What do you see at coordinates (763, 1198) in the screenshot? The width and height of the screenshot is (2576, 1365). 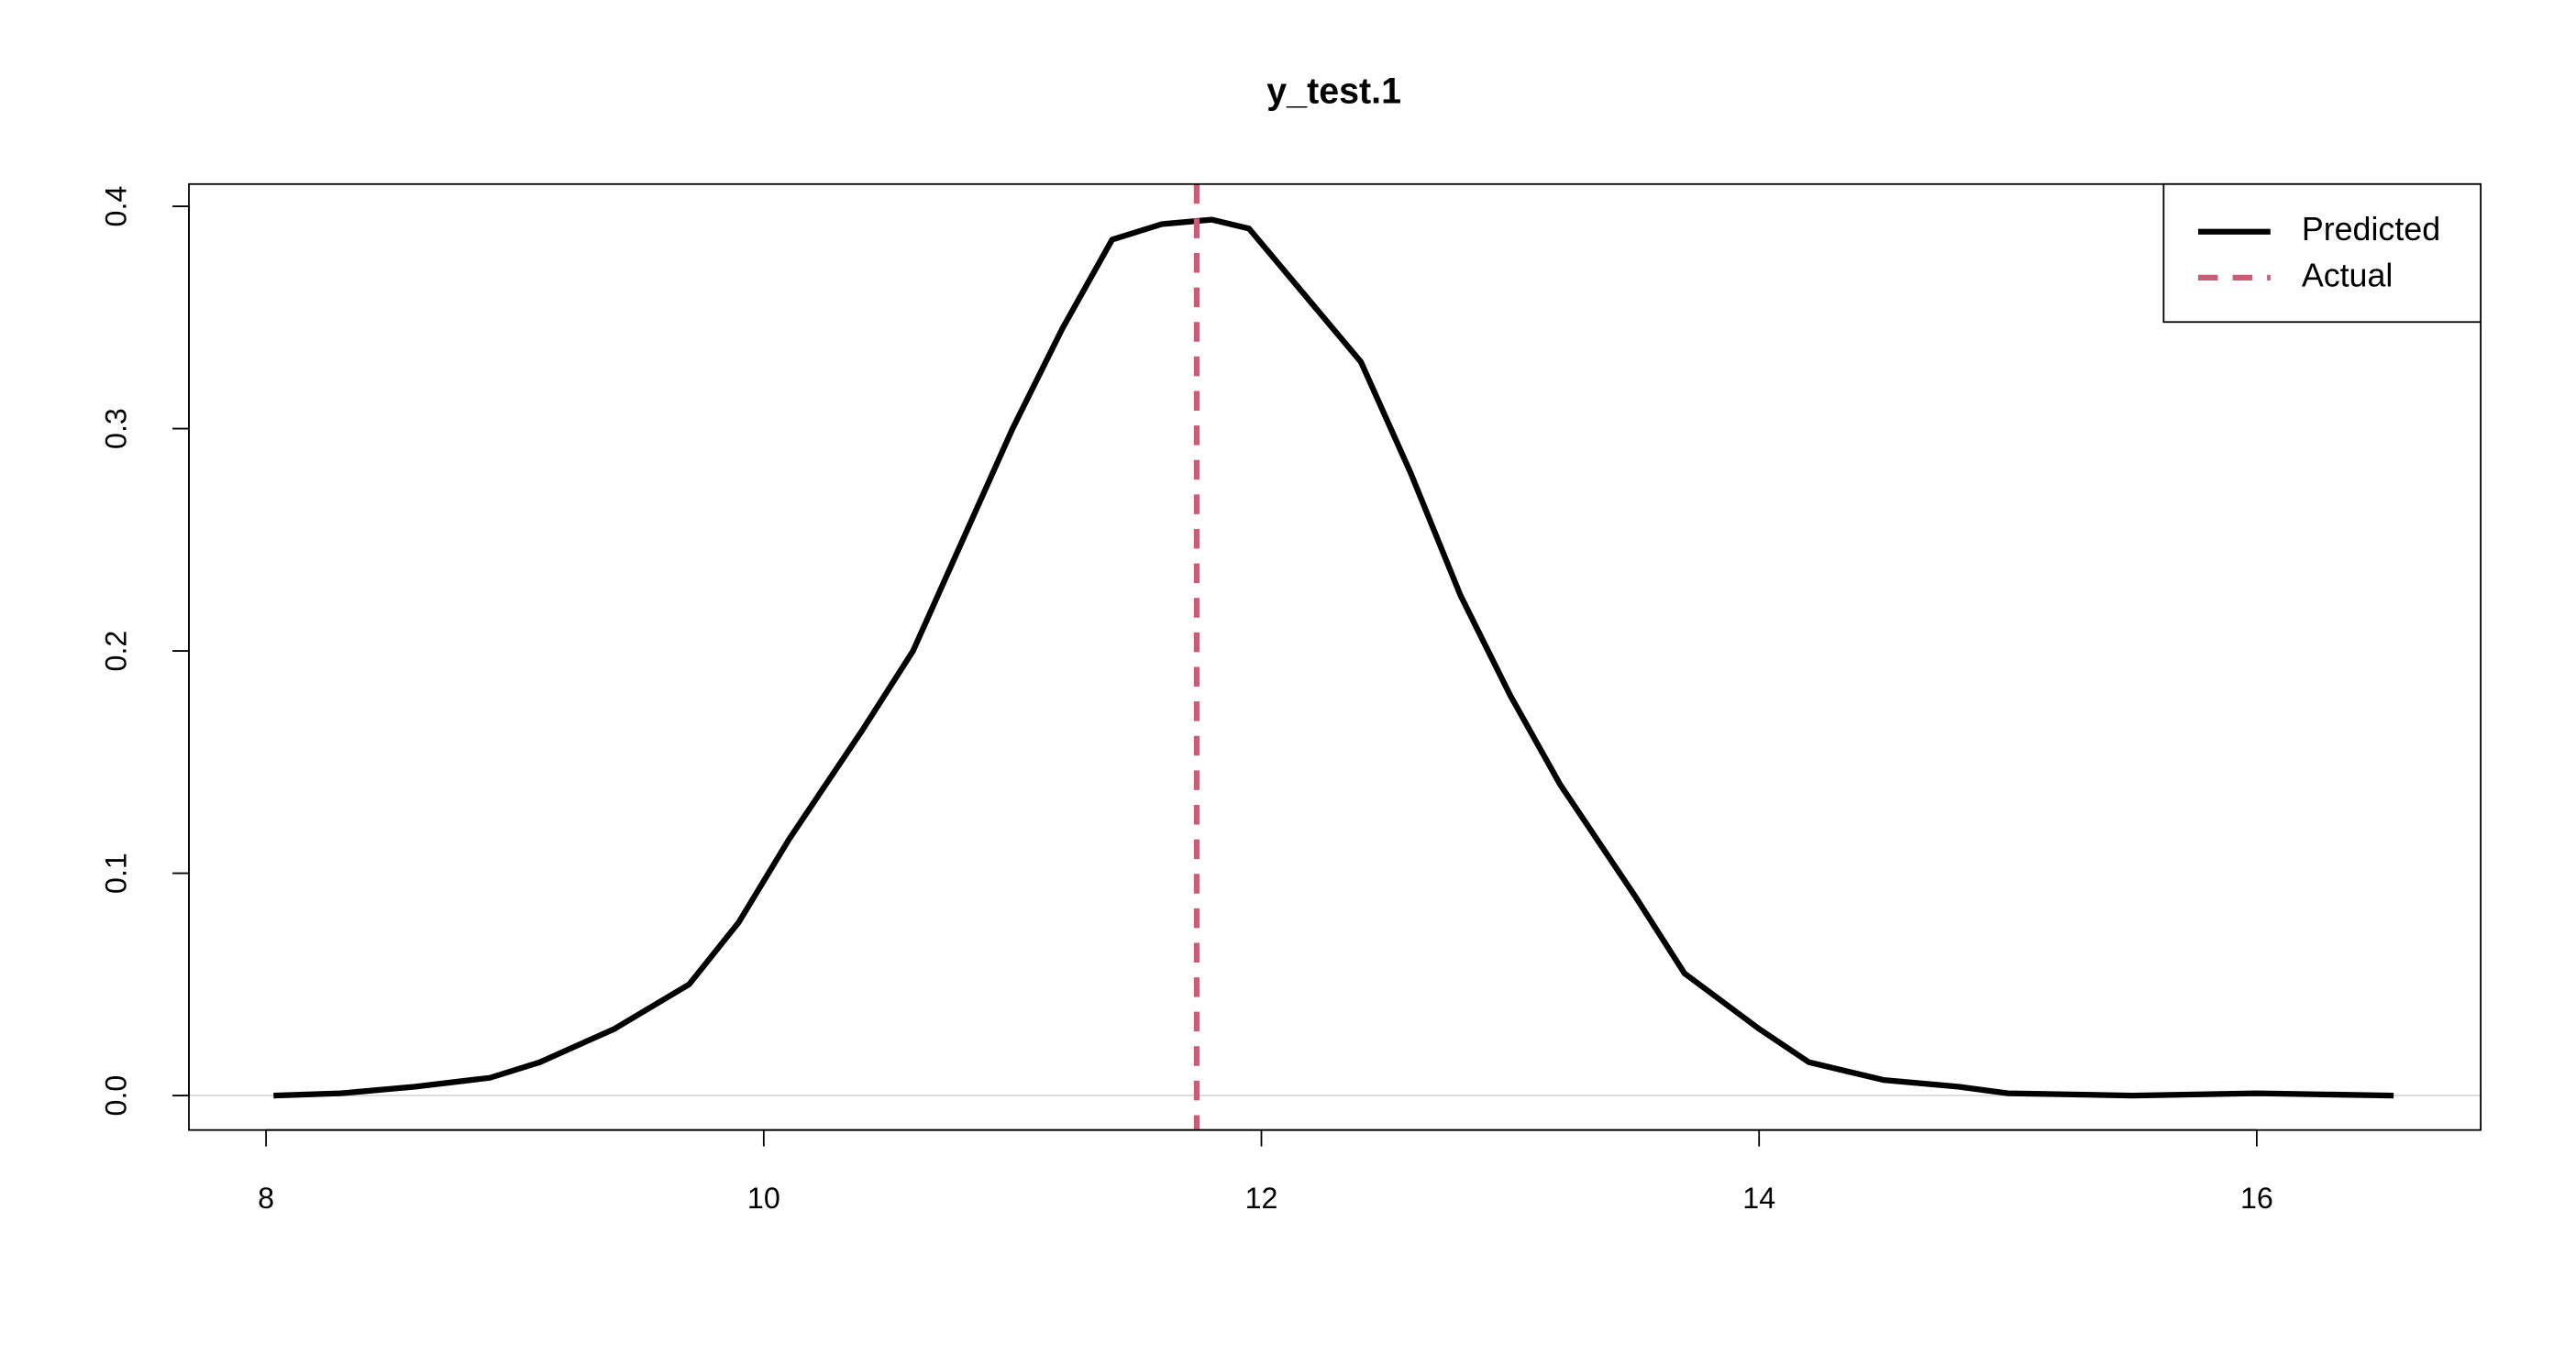 I see `x-tick-label: 10` at bounding box center [763, 1198].